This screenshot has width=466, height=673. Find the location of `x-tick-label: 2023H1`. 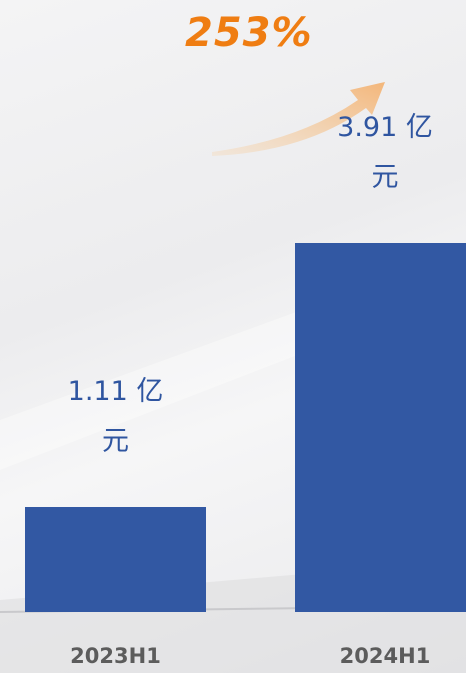

x-tick-label: 2023H1 is located at coordinates (115, 656).